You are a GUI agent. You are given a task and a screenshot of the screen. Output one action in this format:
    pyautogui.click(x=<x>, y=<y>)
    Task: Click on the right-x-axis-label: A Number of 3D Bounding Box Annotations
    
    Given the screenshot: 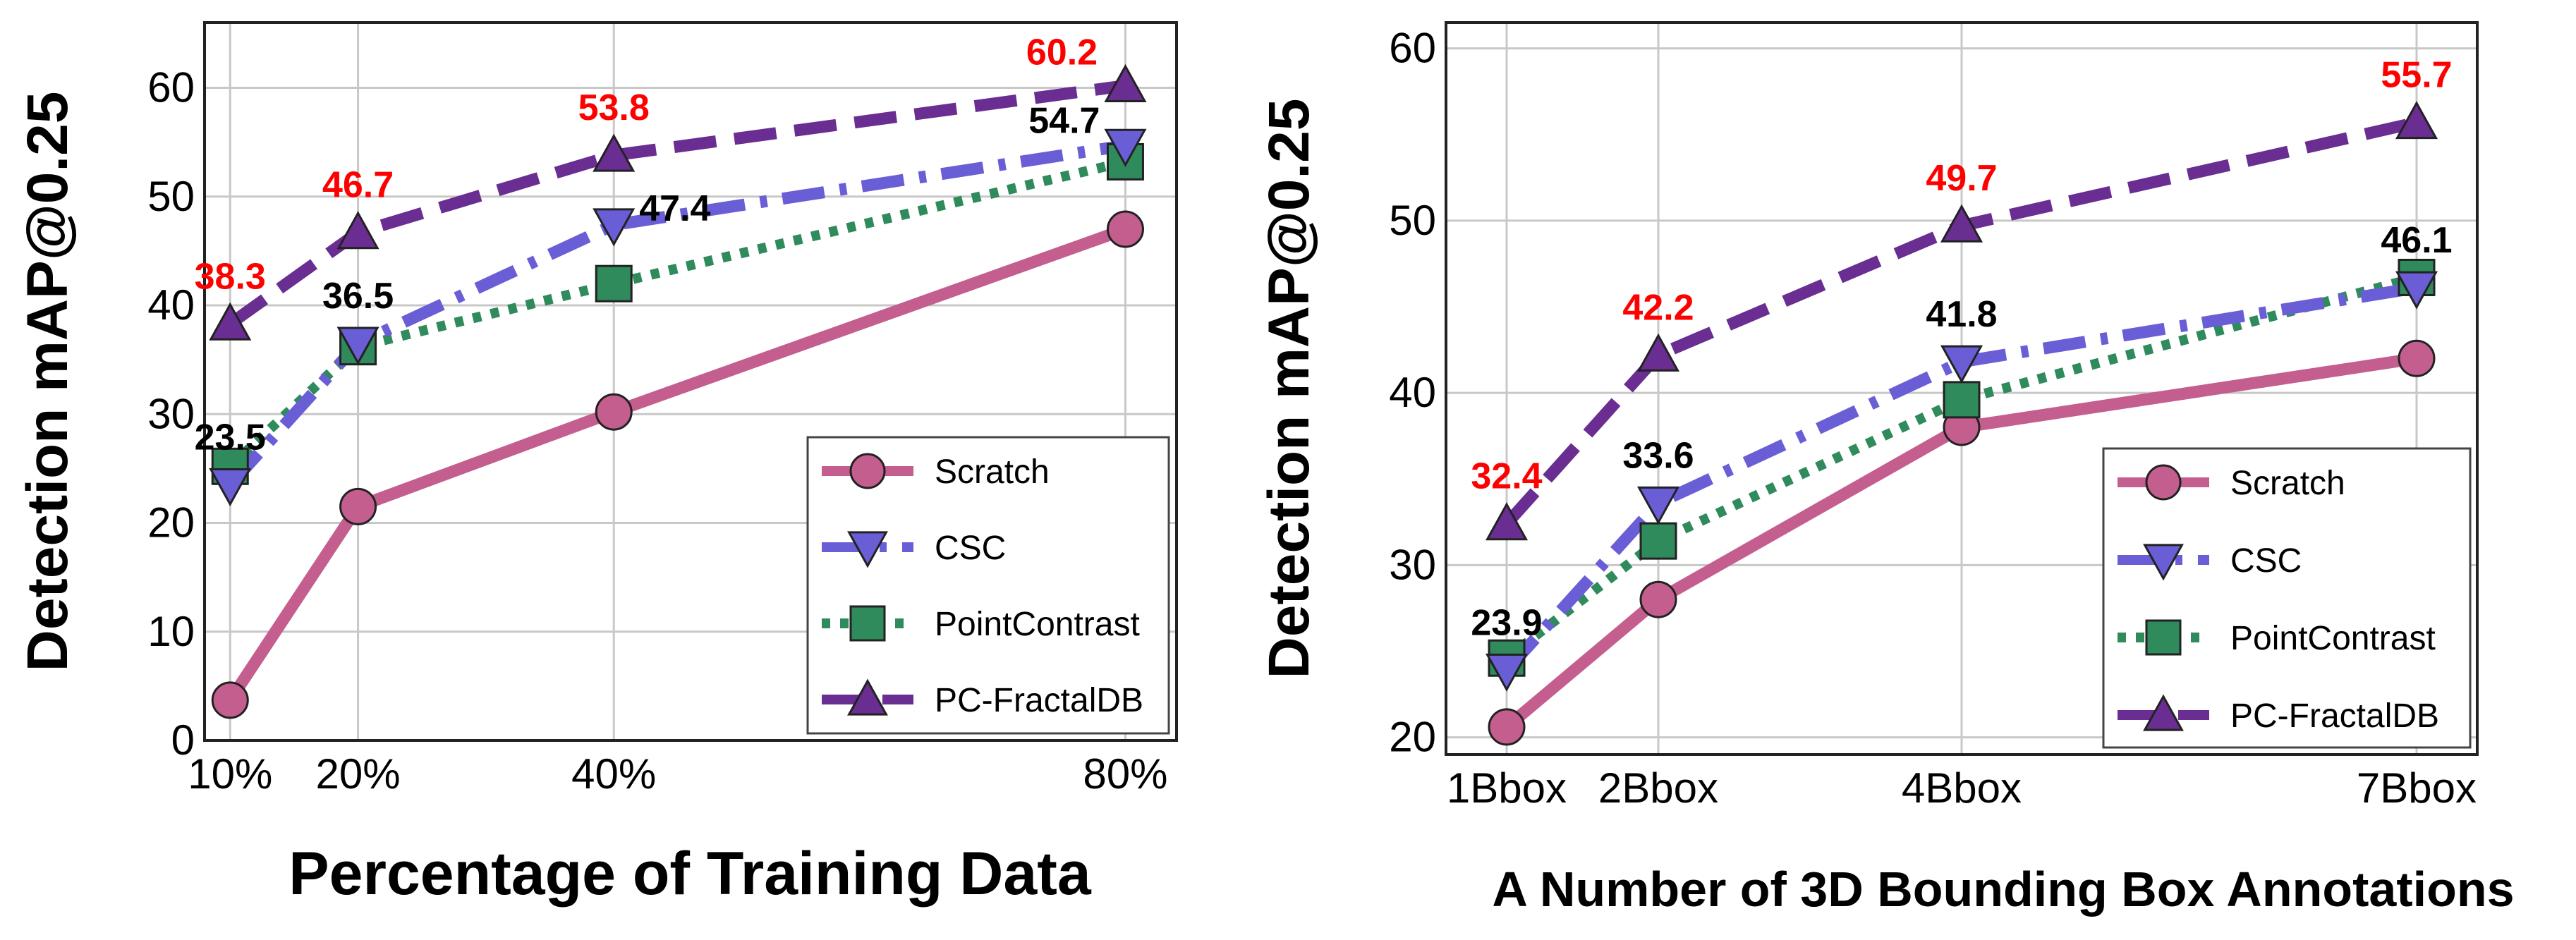 What is the action you would take?
    pyautogui.click(x=2003, y=889)
    